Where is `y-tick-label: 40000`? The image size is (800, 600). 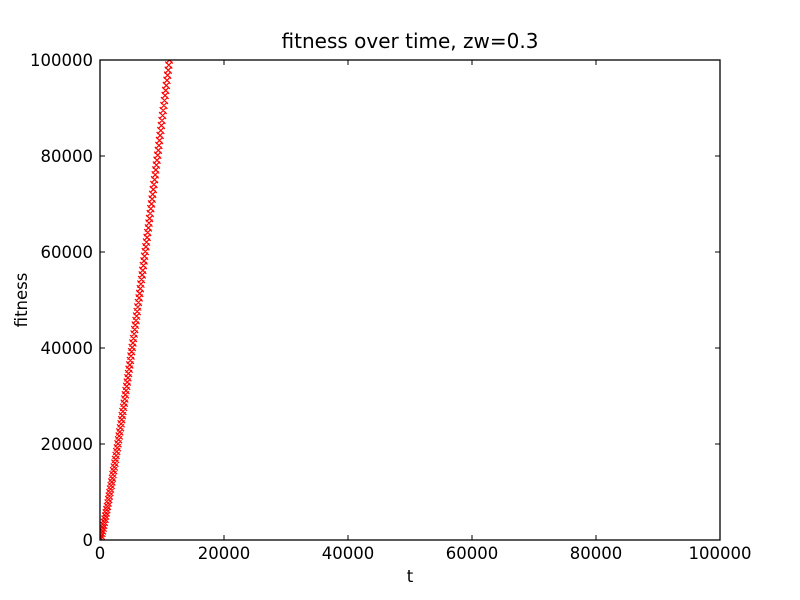 y-tick-label: 40000 is located at coordinates (67, 348).